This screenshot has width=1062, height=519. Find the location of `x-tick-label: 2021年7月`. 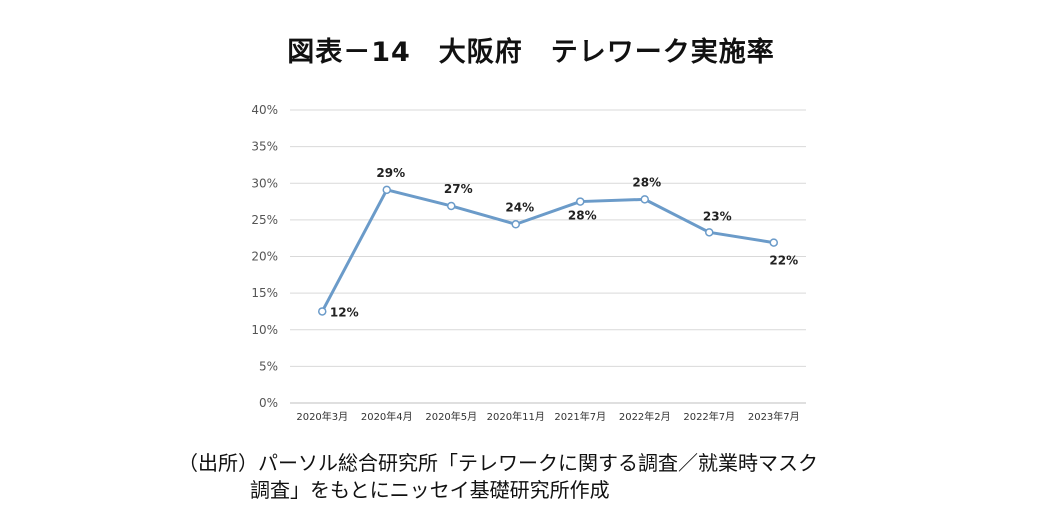

x-tick-label: 2021年7月 is located at coordinates (580, 416).